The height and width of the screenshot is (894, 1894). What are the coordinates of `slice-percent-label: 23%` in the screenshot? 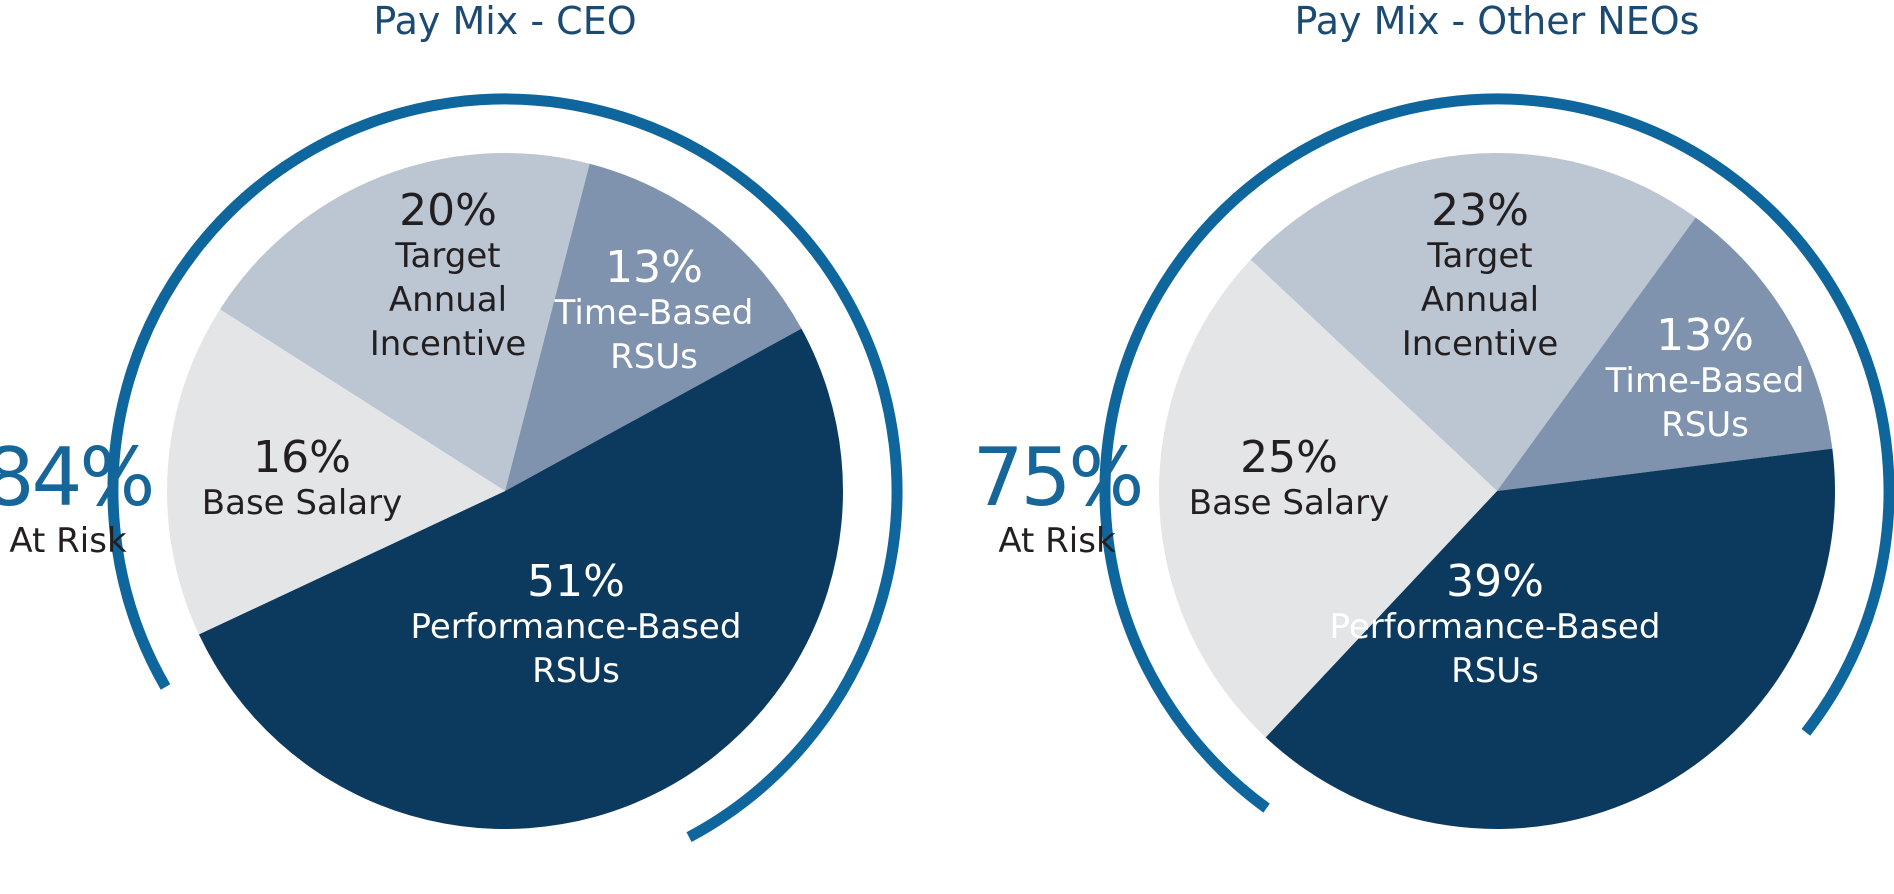 It's located at (1480, 210).